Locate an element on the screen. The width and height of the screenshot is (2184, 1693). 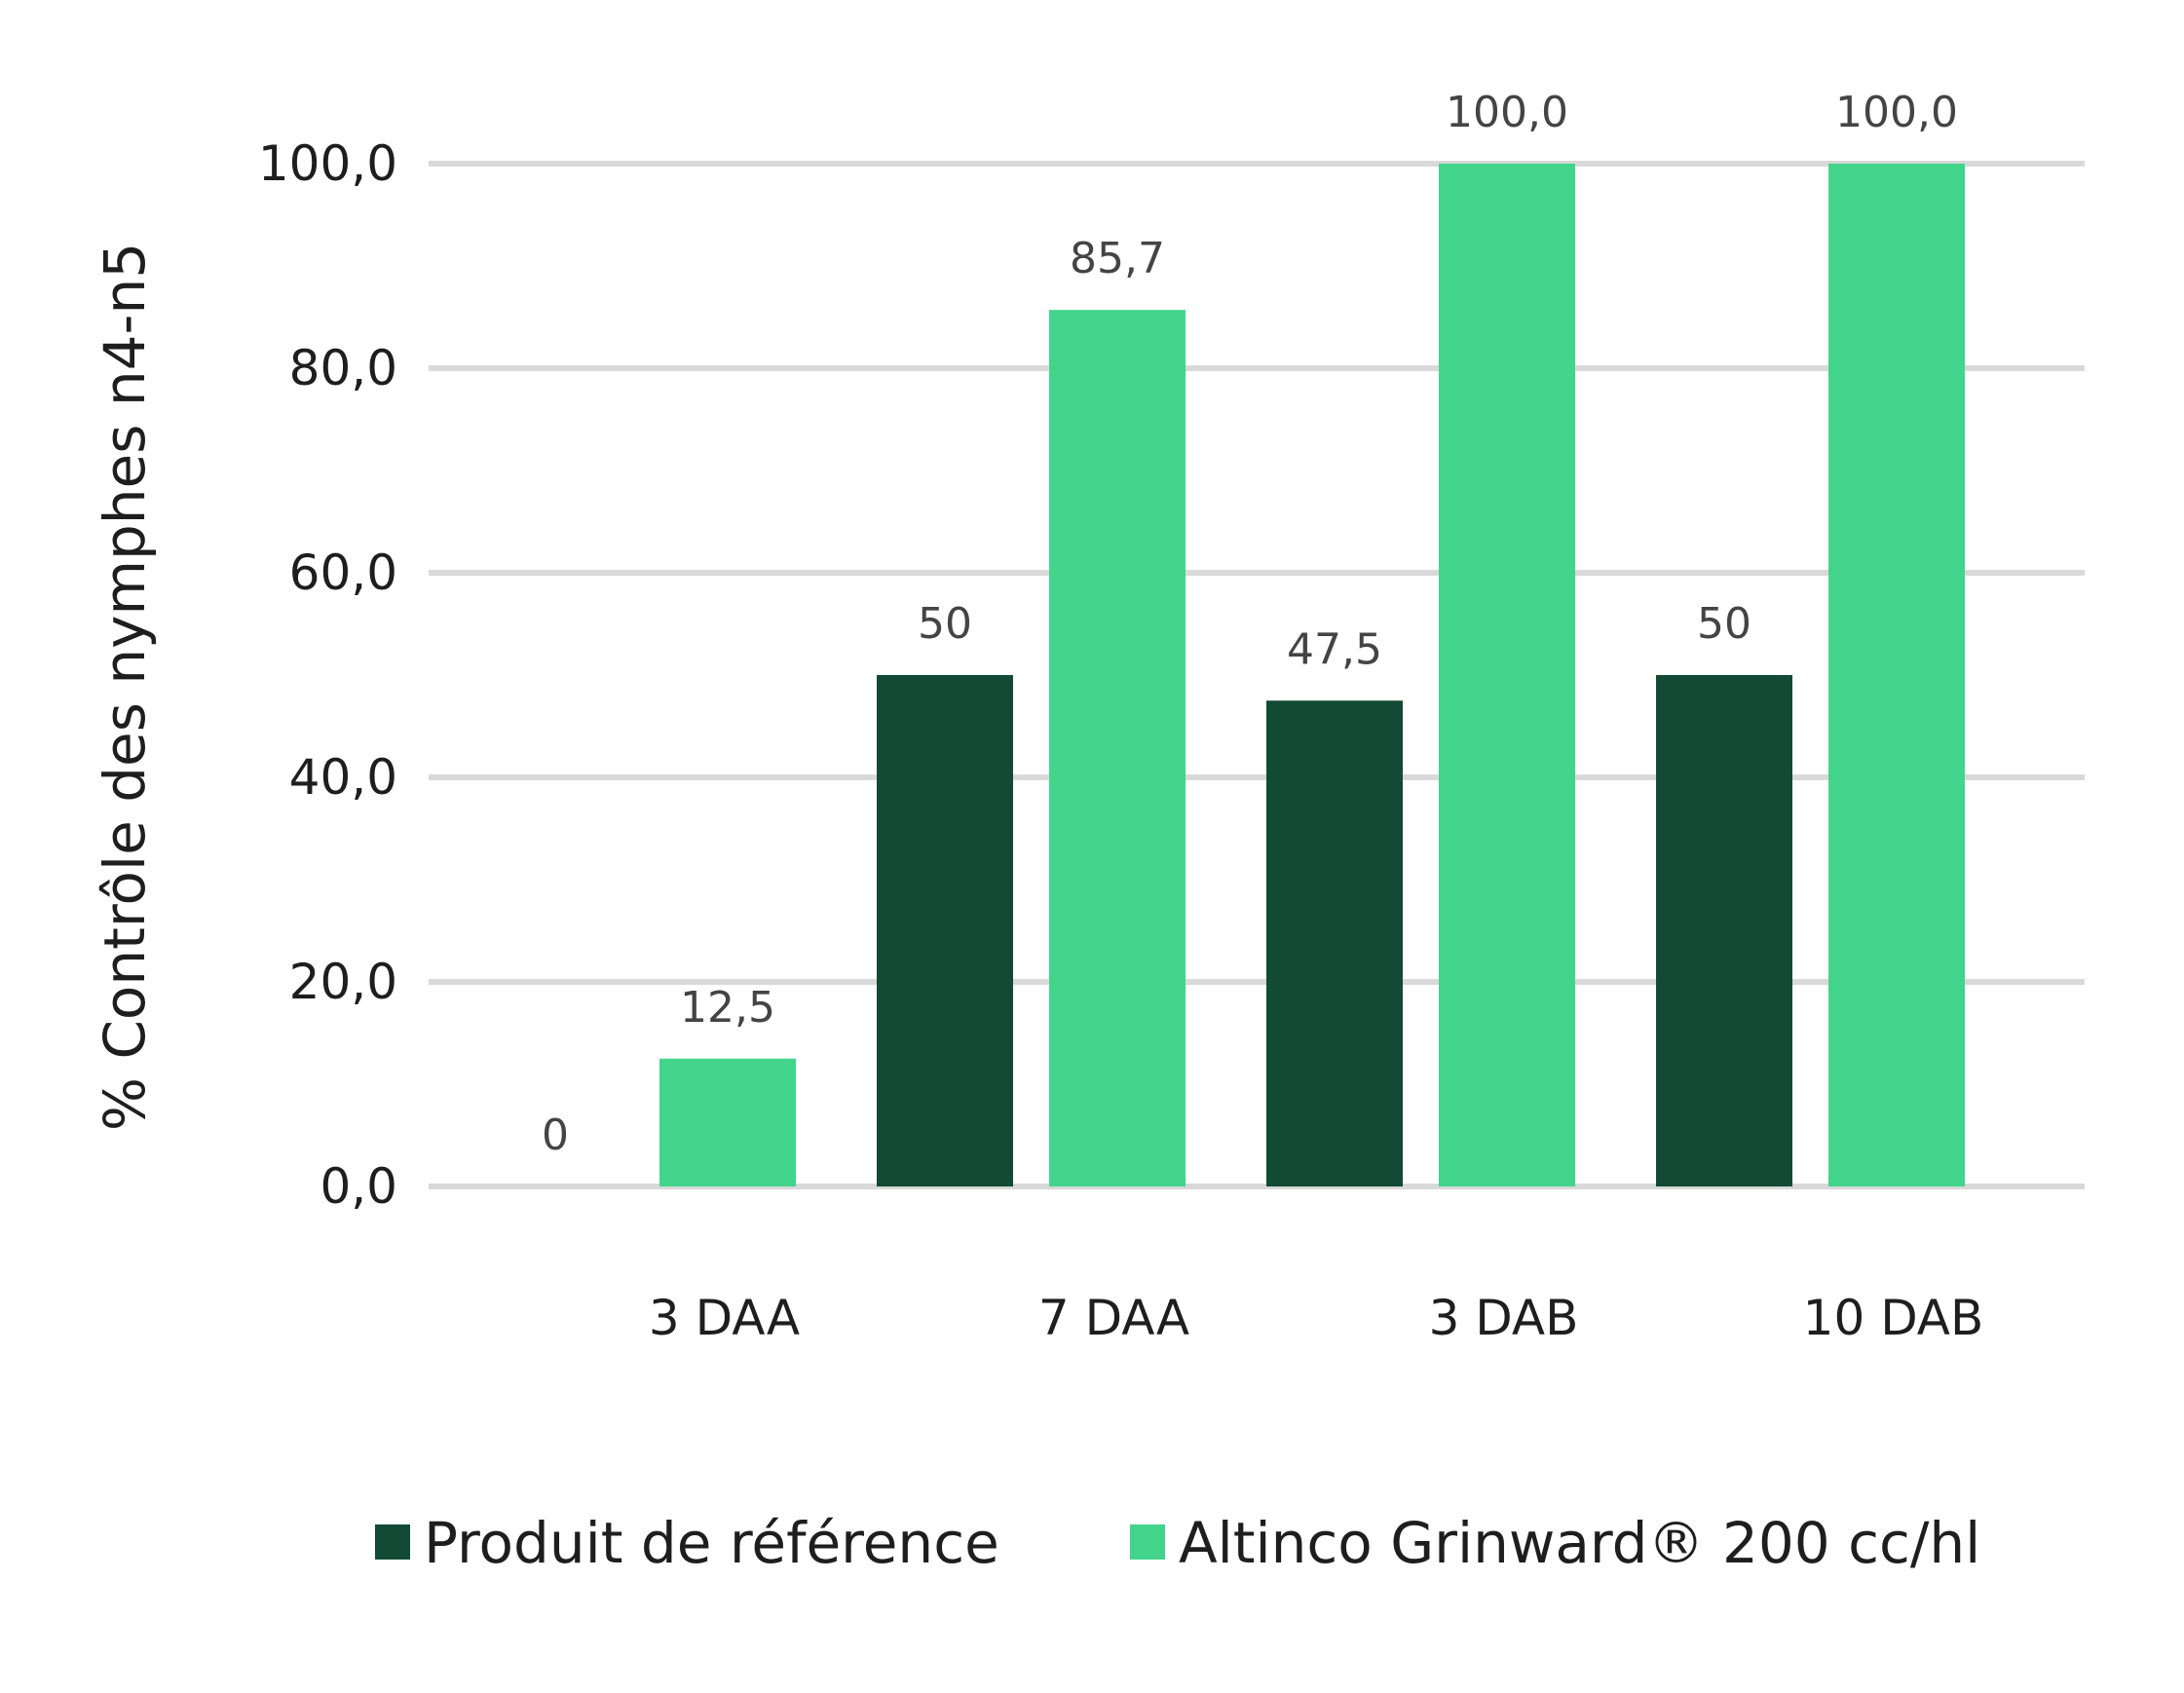
x-tick-label: 7 DAA is located at coordinates (1113, 1318).